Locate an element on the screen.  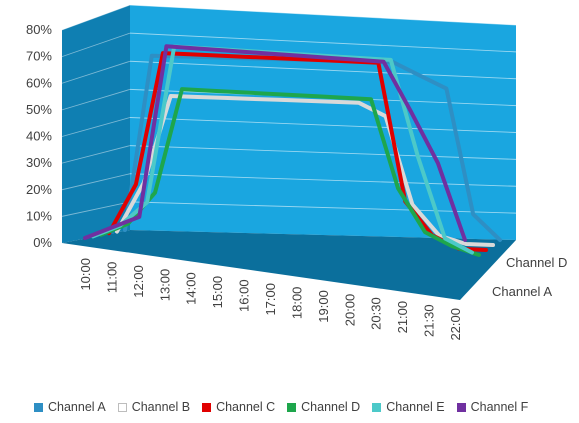
y-tick-label: 80% is located at coordinates (39, 29).